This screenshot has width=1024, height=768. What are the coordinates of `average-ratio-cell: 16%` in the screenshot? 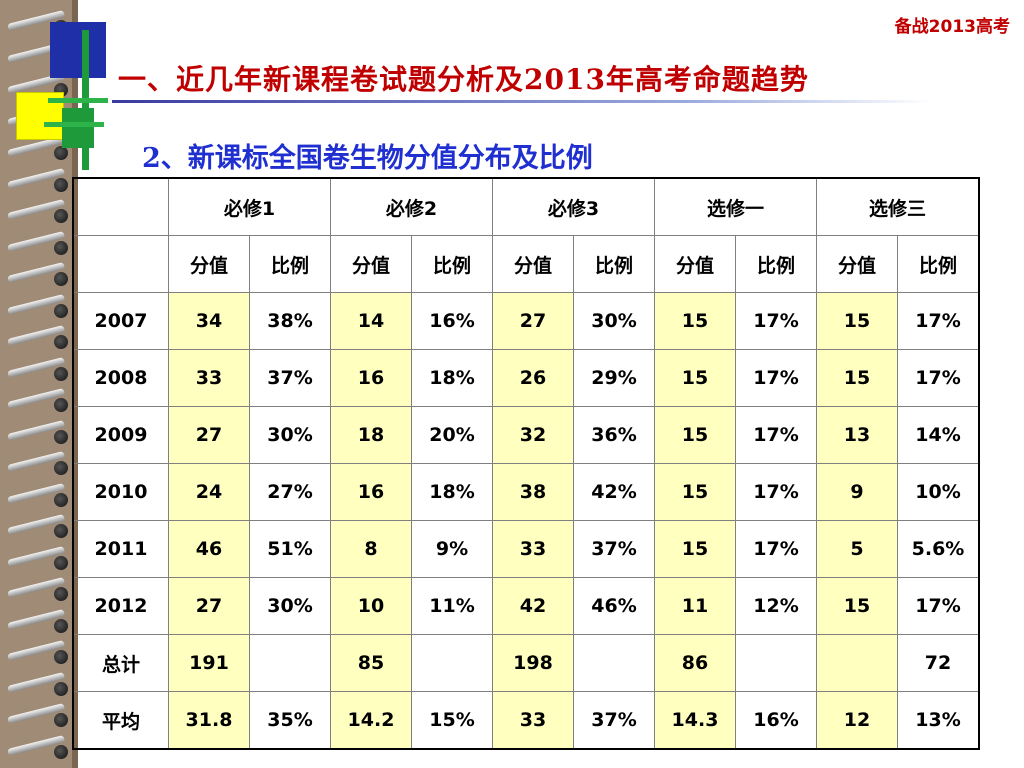 It's located at (776, 720).